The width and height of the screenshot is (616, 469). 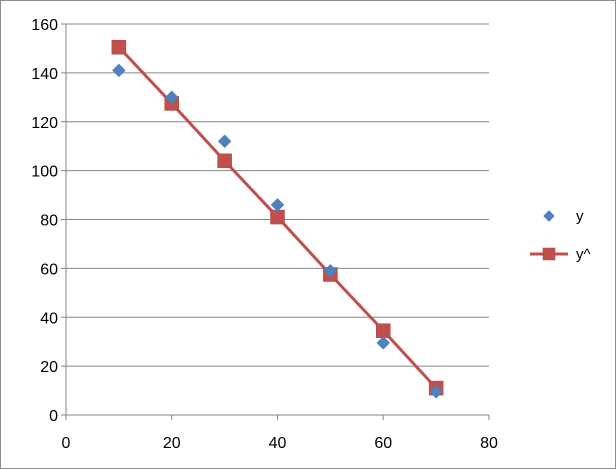 I want to click on y-tick-label-20: 20, so click(x=49, y=367).